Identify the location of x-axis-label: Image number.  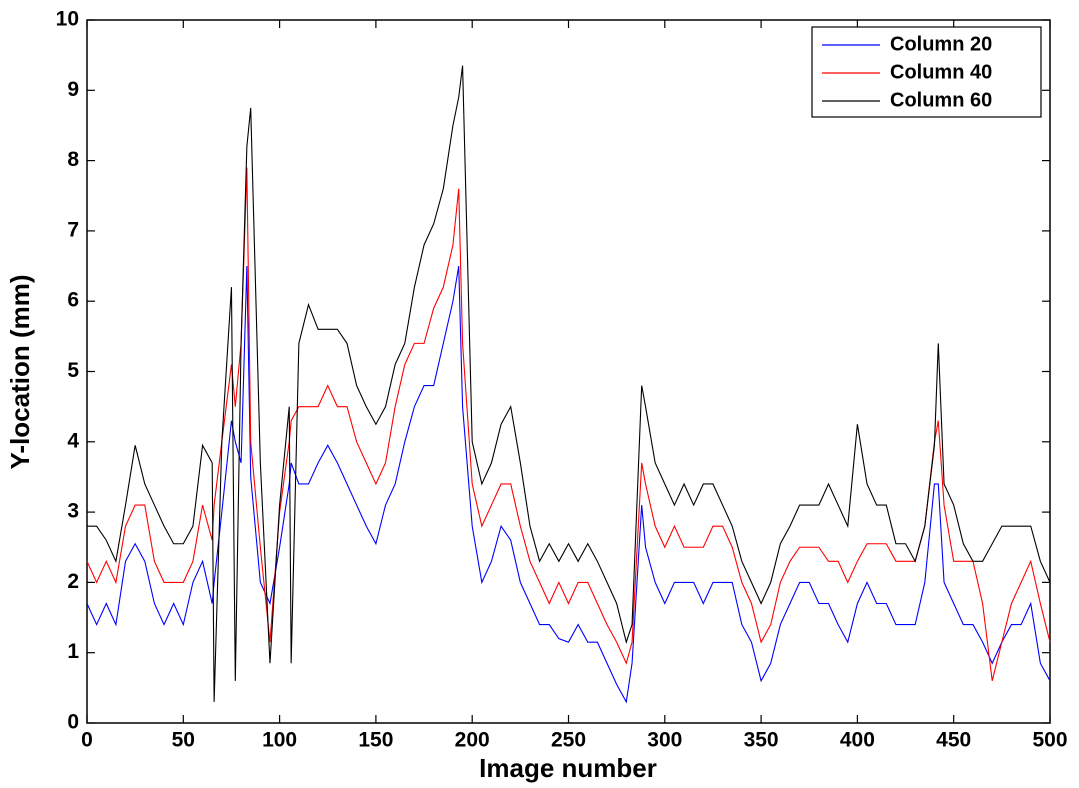
(568, 768).